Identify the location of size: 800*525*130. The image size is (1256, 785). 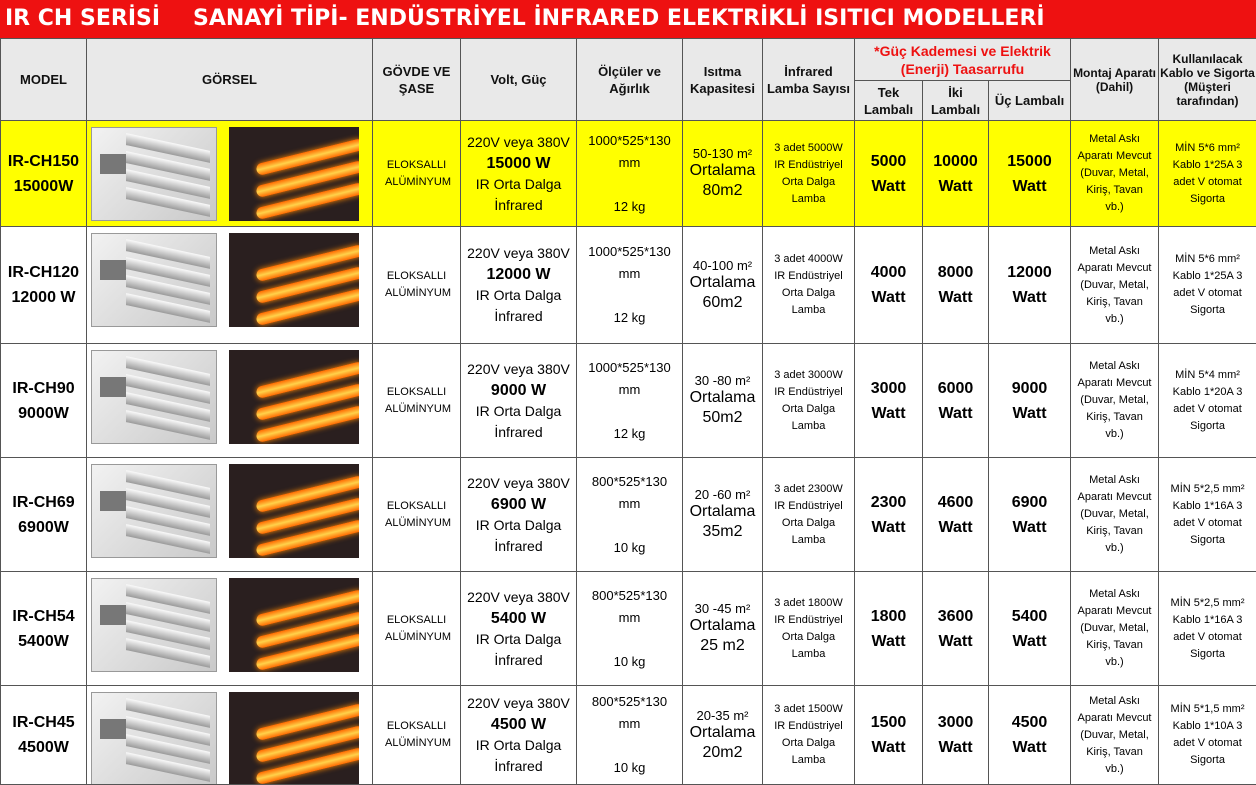
(629, 482).